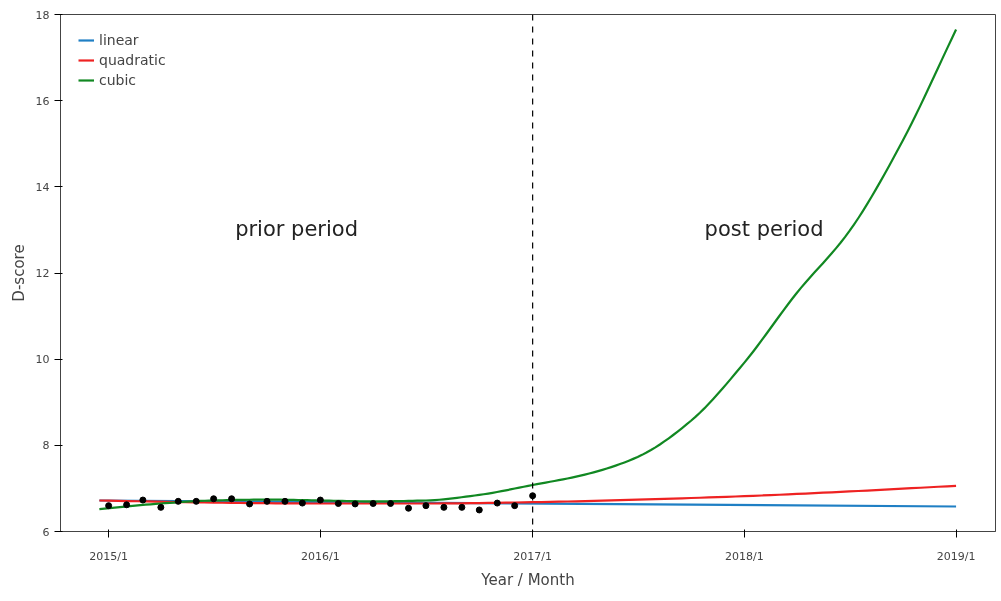 This screenshot has width=1001, height=601. Describe the element at coordinates (132, 60) in the screenshot. I see `legend-label: quadratic` at that location.